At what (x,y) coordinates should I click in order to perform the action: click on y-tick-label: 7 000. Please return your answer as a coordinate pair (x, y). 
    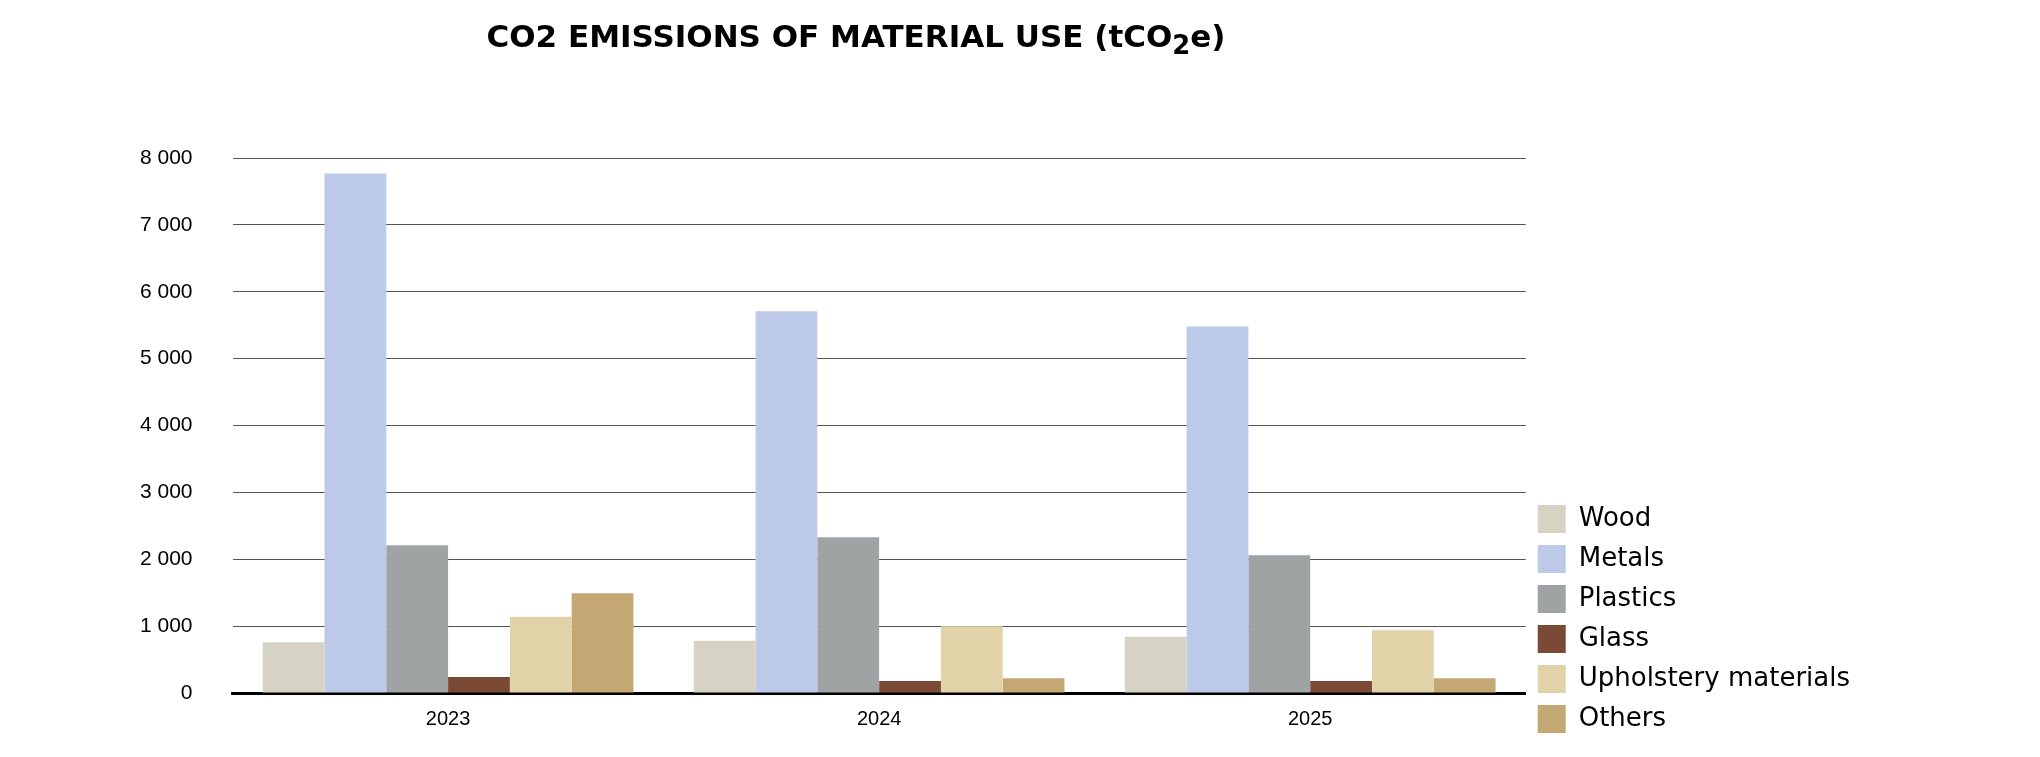
    Looking at the image, I should click on (166, 223).